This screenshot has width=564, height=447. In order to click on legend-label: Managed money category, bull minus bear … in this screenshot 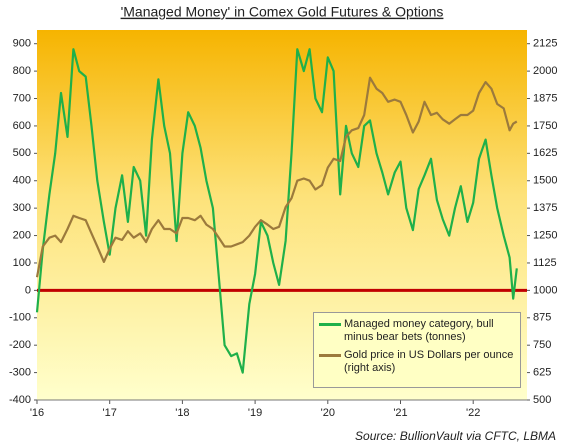, I will do `click(419, 330)`.